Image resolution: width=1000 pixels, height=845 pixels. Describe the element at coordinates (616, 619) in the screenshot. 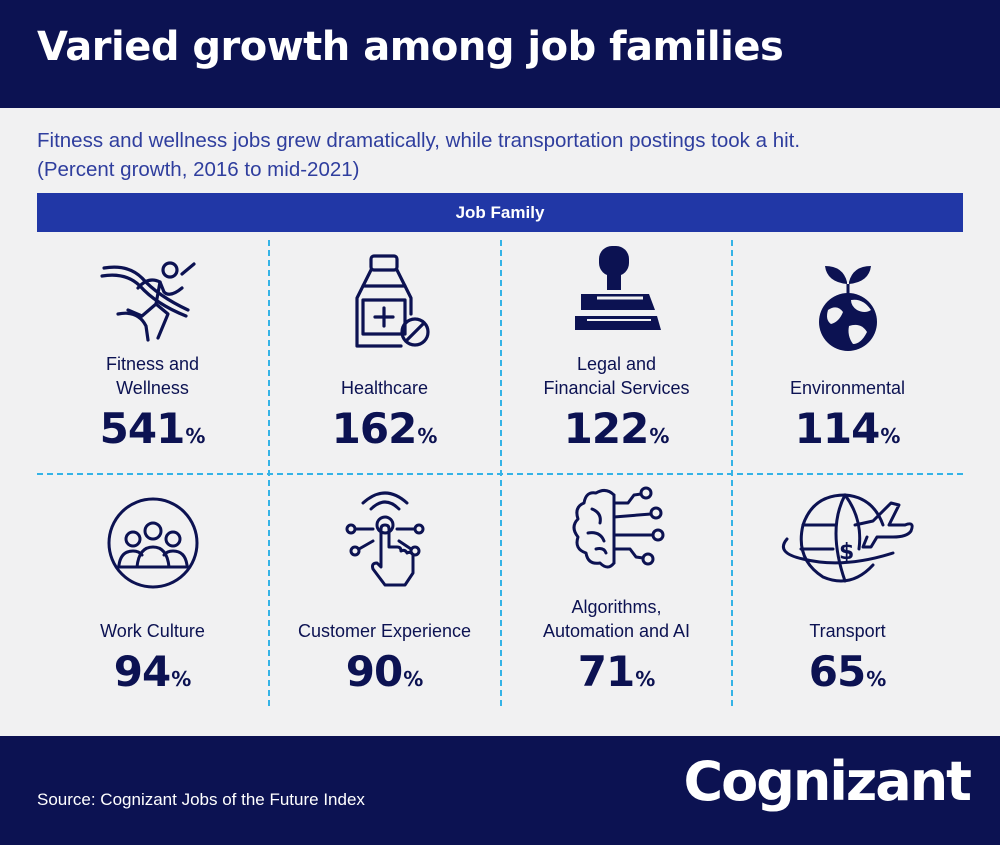

I see `label-algorithms-ai: Algorithms, Automation and AI` at that location.